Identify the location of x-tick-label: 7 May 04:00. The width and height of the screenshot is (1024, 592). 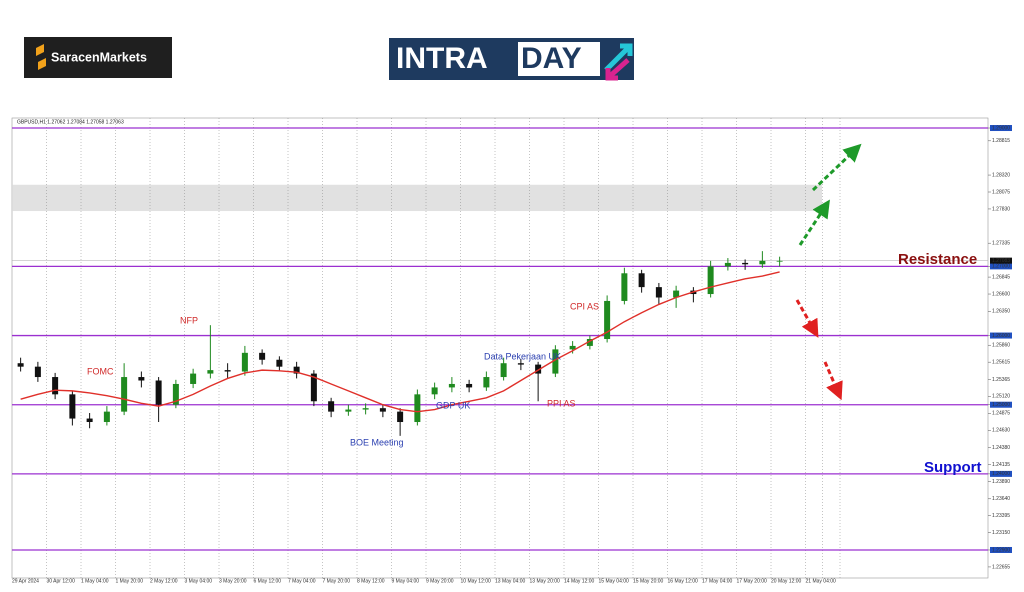
(302, 581).